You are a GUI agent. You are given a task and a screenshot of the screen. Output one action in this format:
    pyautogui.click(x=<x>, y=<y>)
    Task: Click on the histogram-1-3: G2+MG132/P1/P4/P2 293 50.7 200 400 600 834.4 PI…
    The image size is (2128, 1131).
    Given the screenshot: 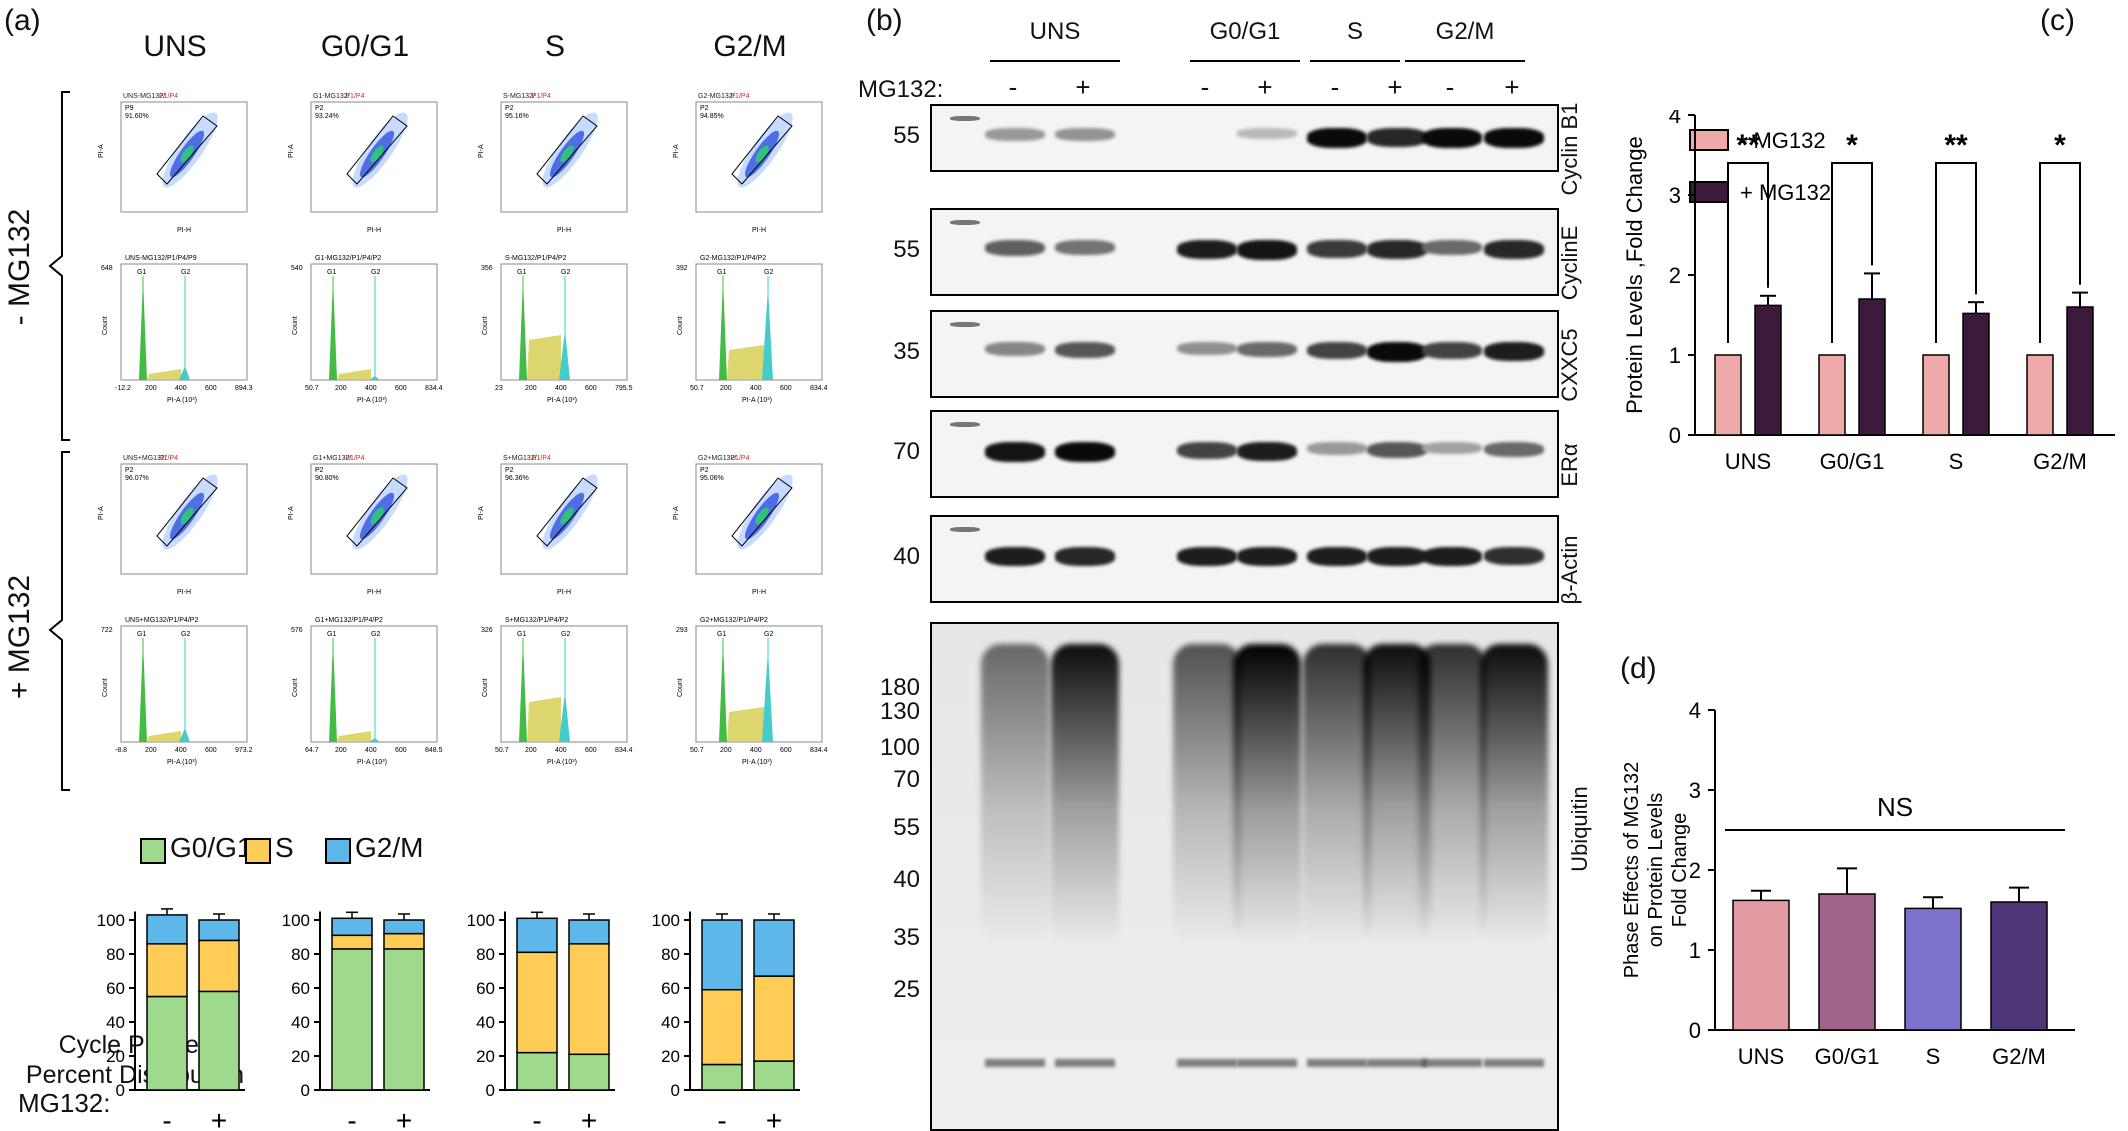 What is the action you would take?
    pyautogui.click(x=749, y=689)
    